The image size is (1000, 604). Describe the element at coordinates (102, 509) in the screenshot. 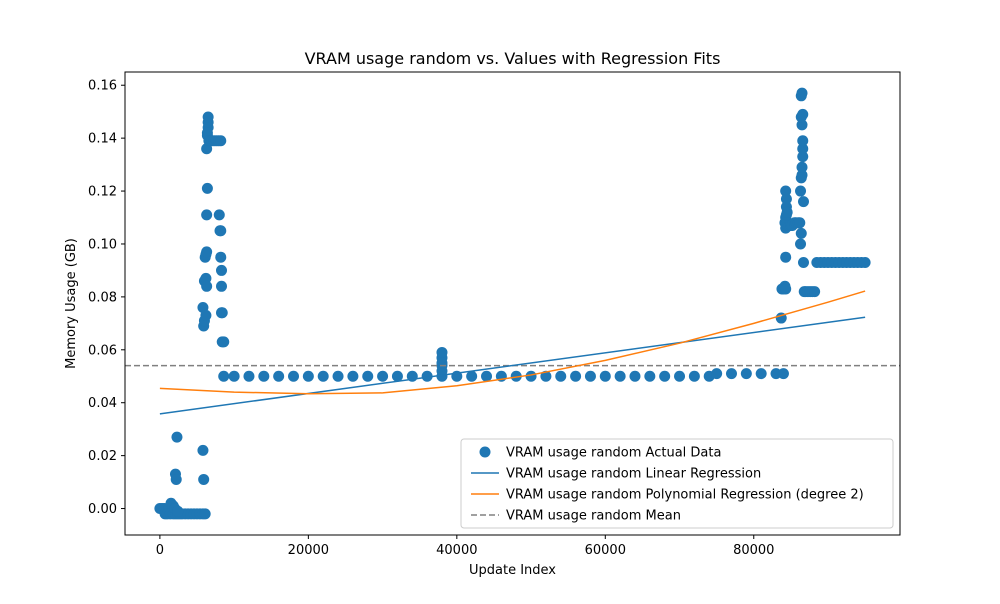

I see `y-tick-label: 0.00` at that location.